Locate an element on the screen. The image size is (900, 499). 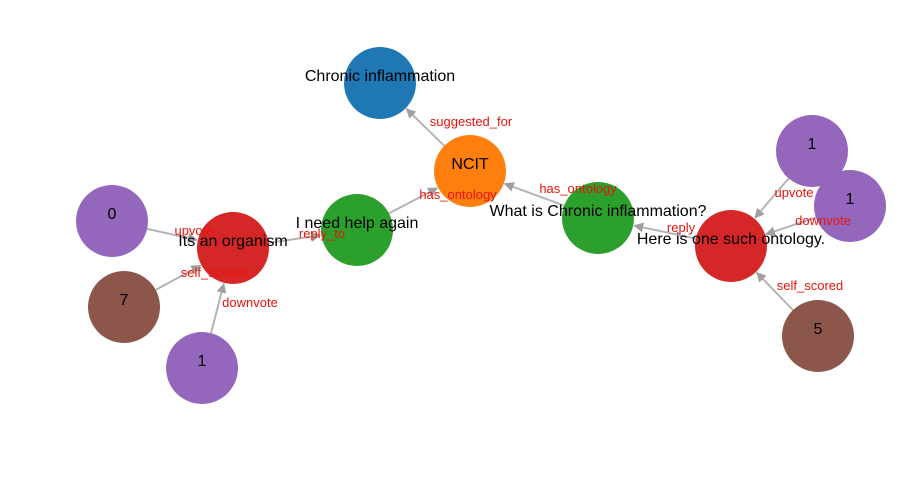
node-organism: Its an organism is located at coordinates (233, 248).